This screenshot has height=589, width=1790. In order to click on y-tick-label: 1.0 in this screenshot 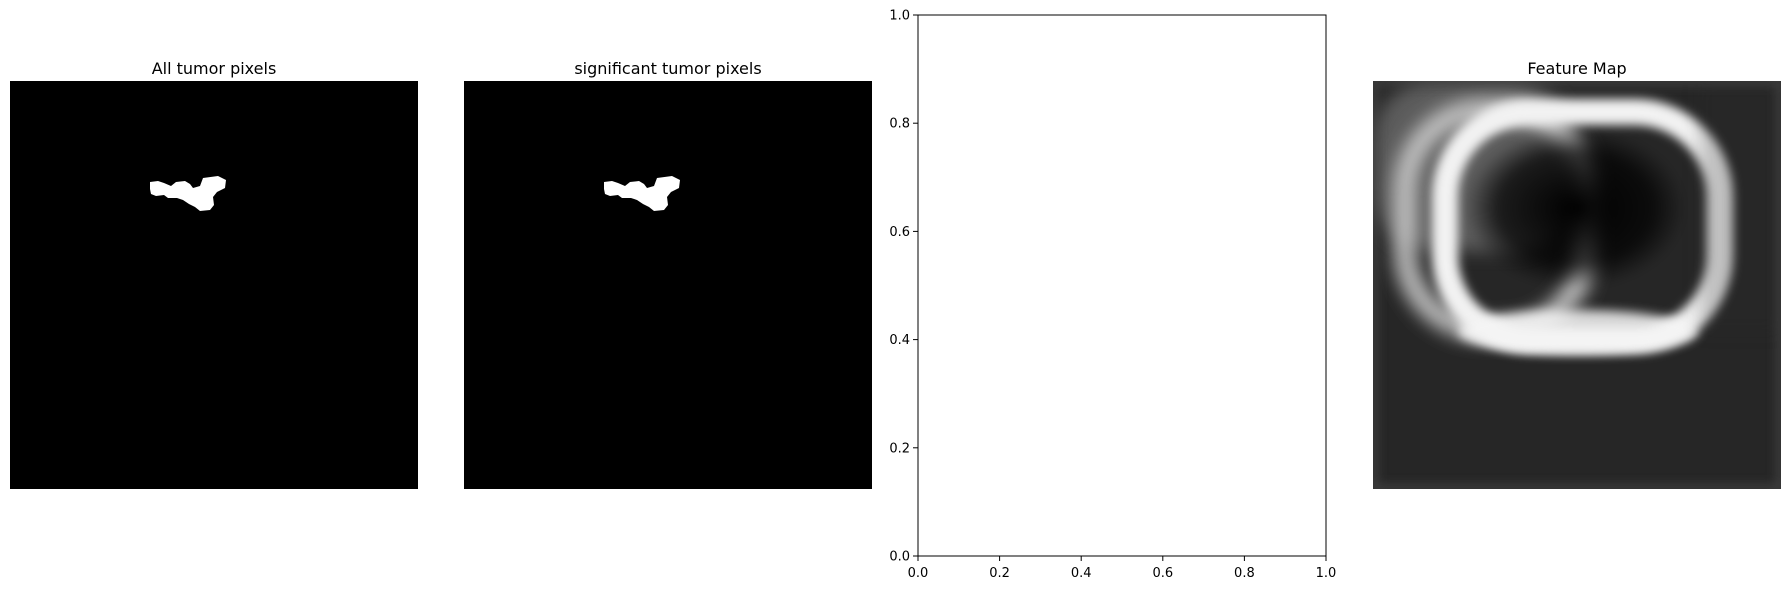, I will do `click(899, 16)`.